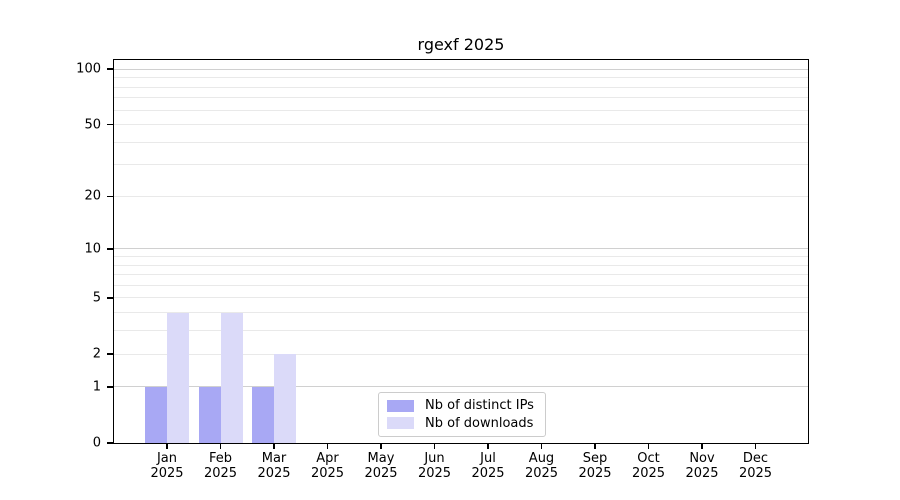 This screenshot has width=900, height=500. I want to click on x-tick-label: Mar 2025, so click(274, 466).